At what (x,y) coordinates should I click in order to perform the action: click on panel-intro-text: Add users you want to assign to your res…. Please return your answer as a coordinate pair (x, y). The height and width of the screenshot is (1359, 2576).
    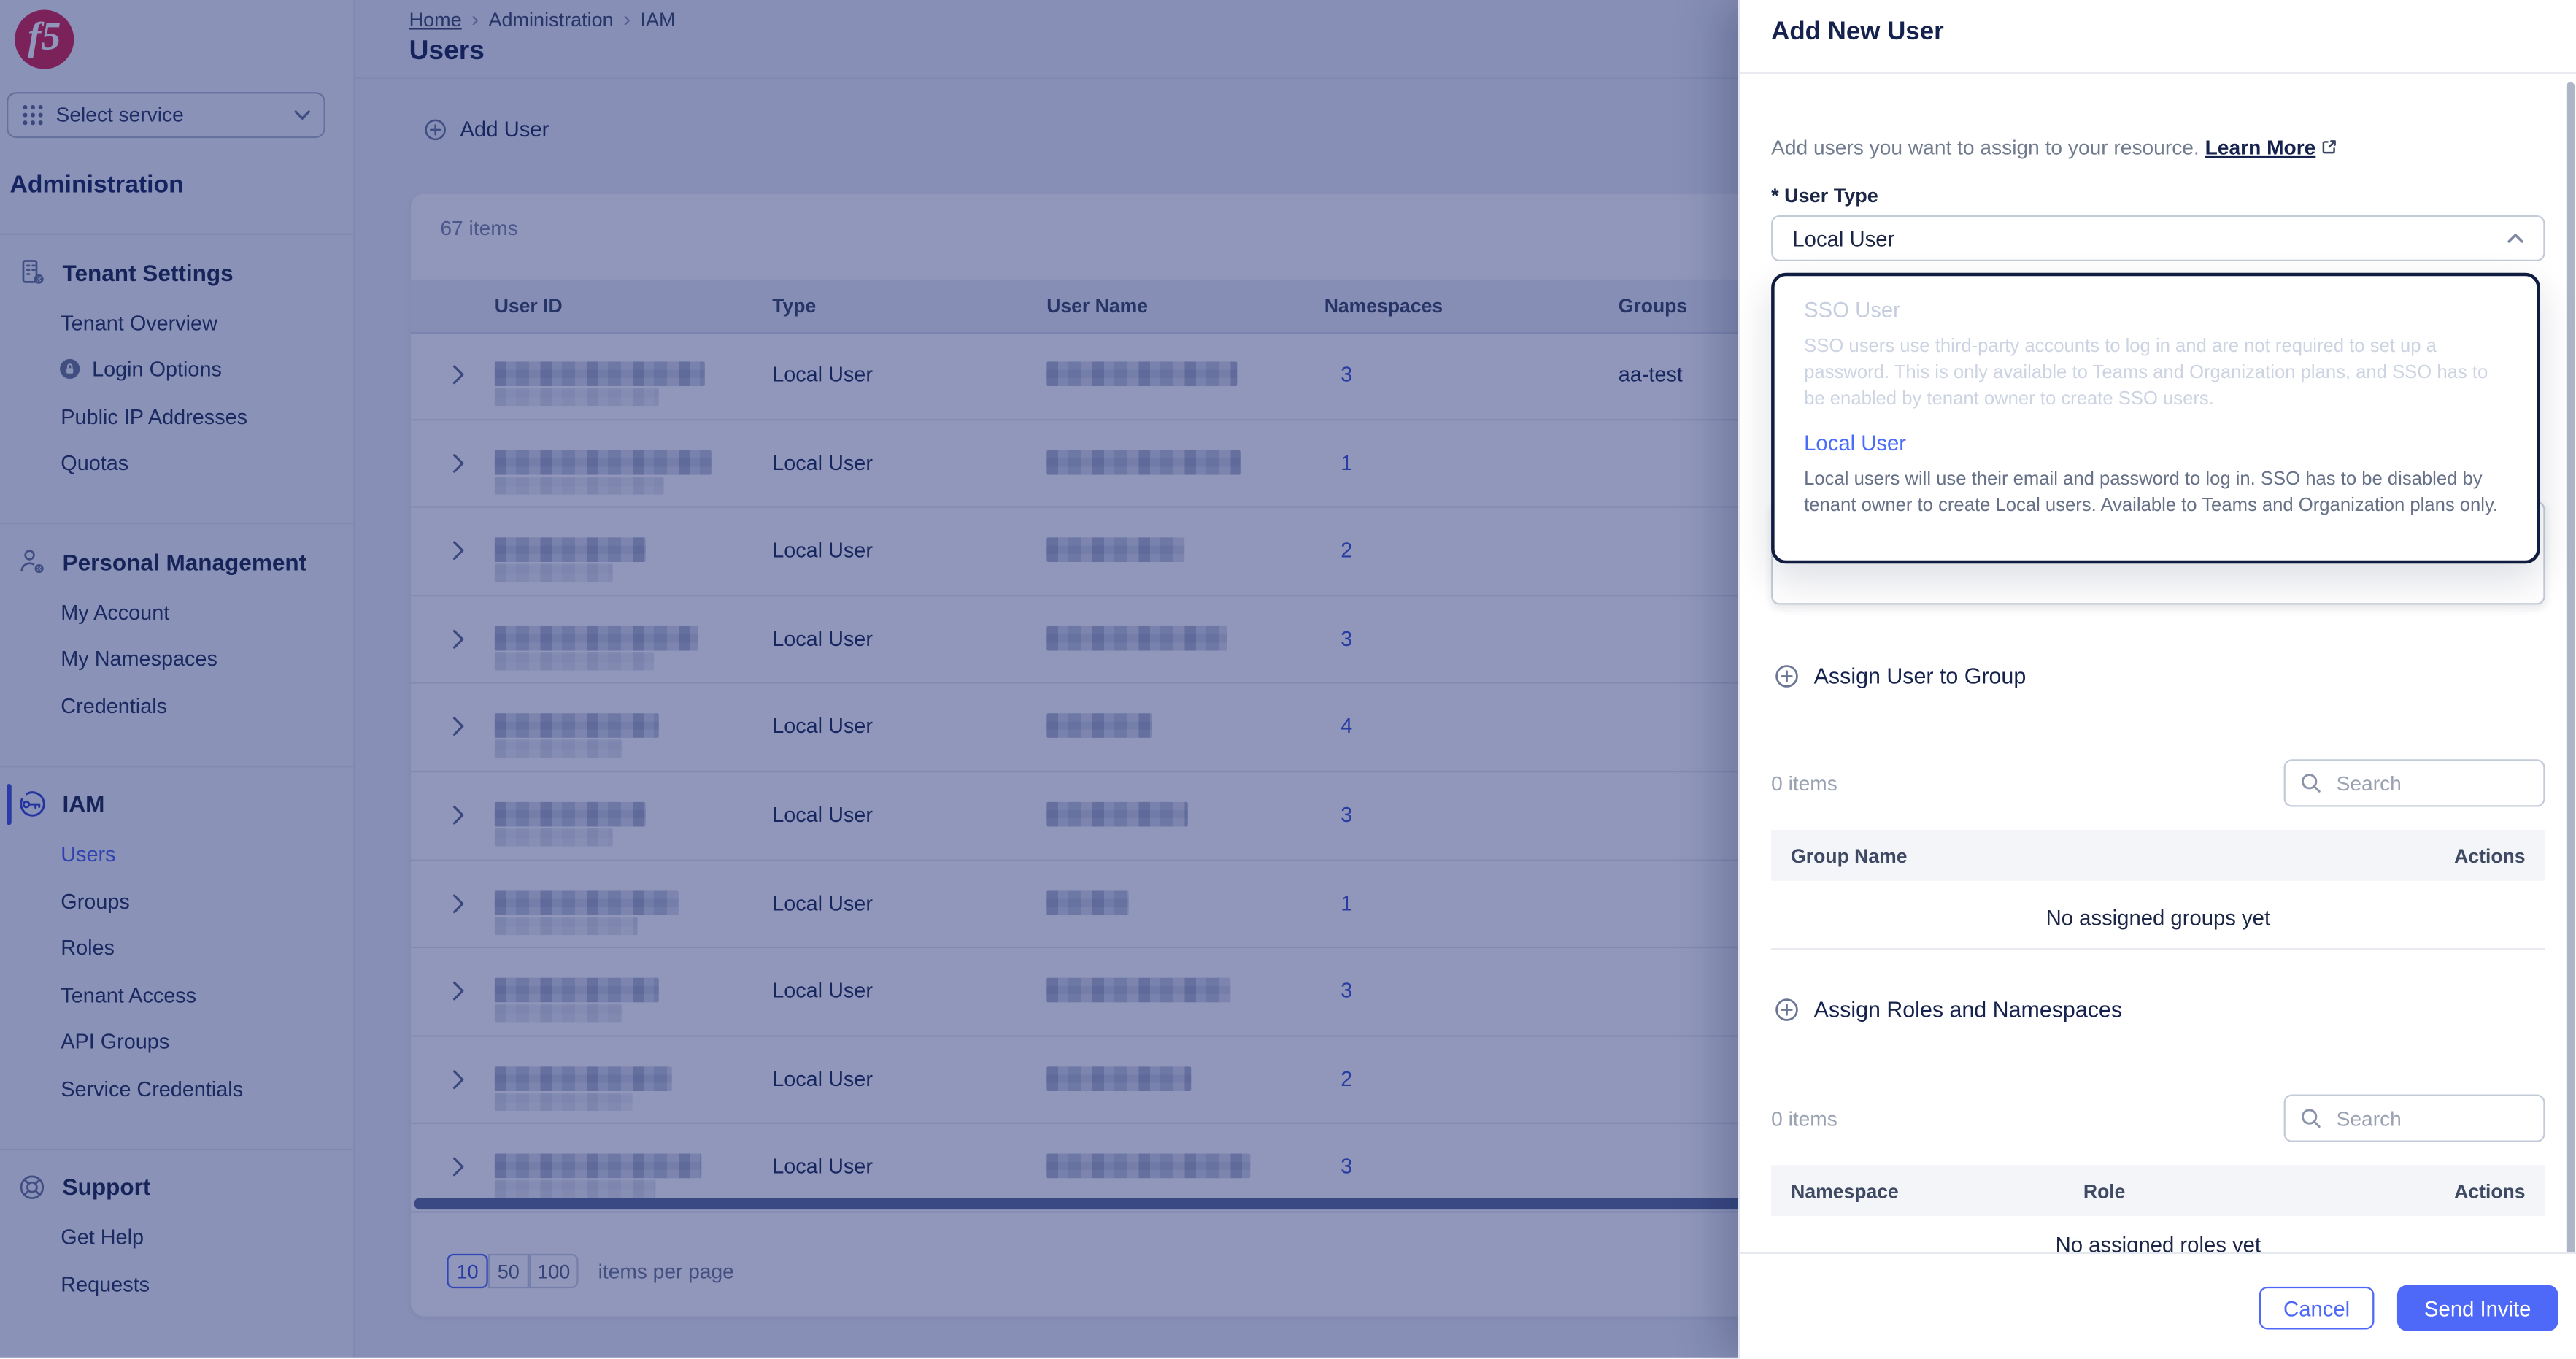
    Looking at the image, I should click on (1985, 147).